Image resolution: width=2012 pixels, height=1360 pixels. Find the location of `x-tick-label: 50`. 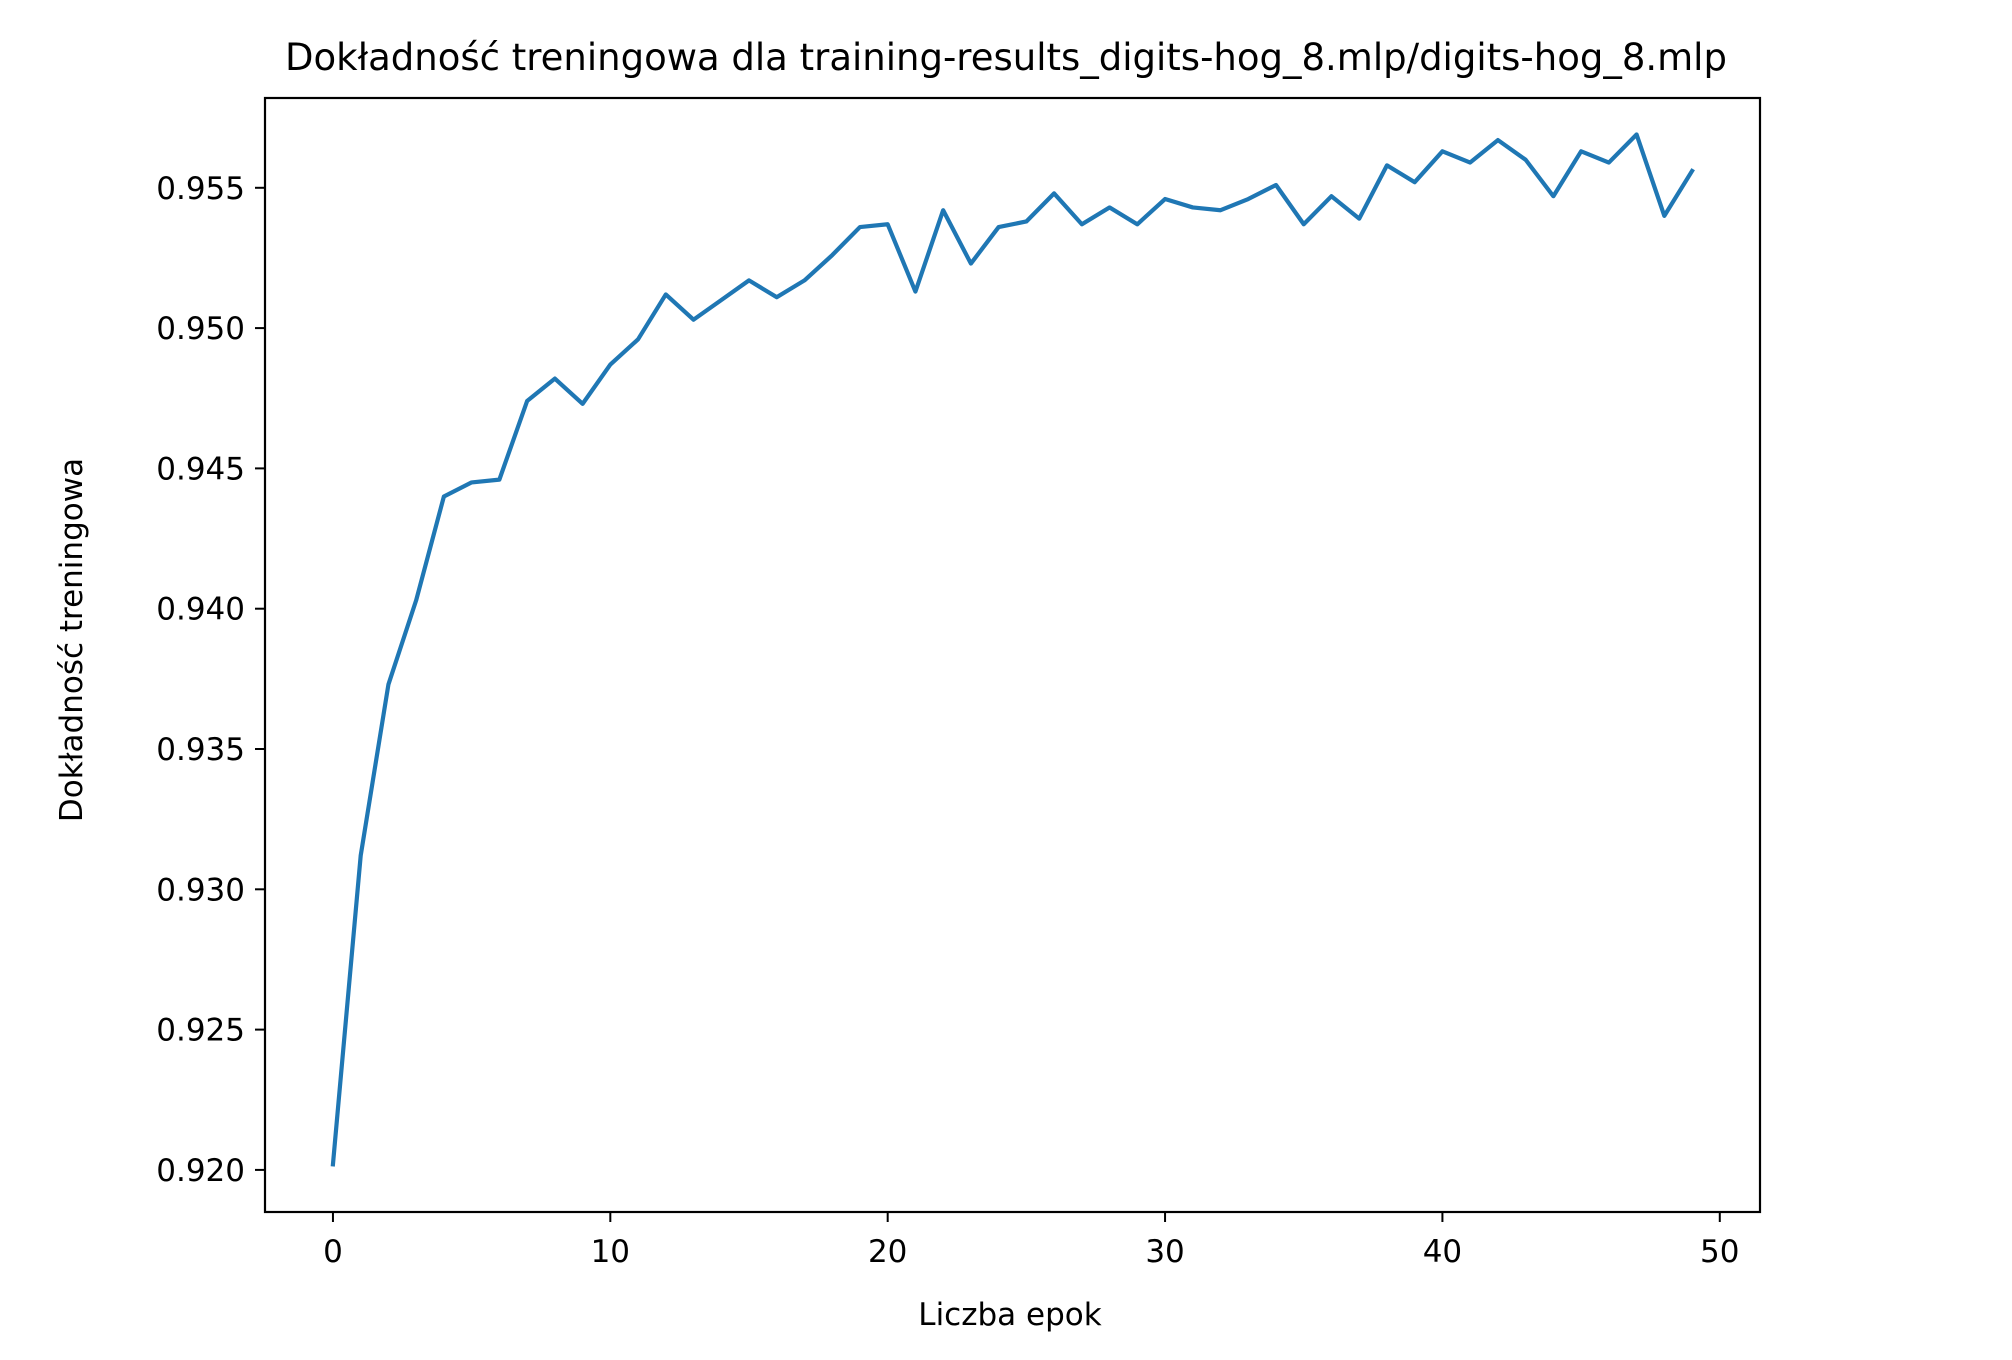

x-tick-label: 50 is located at coordinates (1719, 1252).